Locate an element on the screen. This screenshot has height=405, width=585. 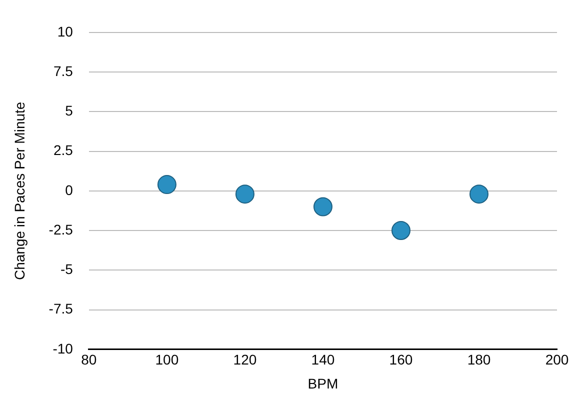
x-tick-label: 80 is located at coordinates (89, 360).